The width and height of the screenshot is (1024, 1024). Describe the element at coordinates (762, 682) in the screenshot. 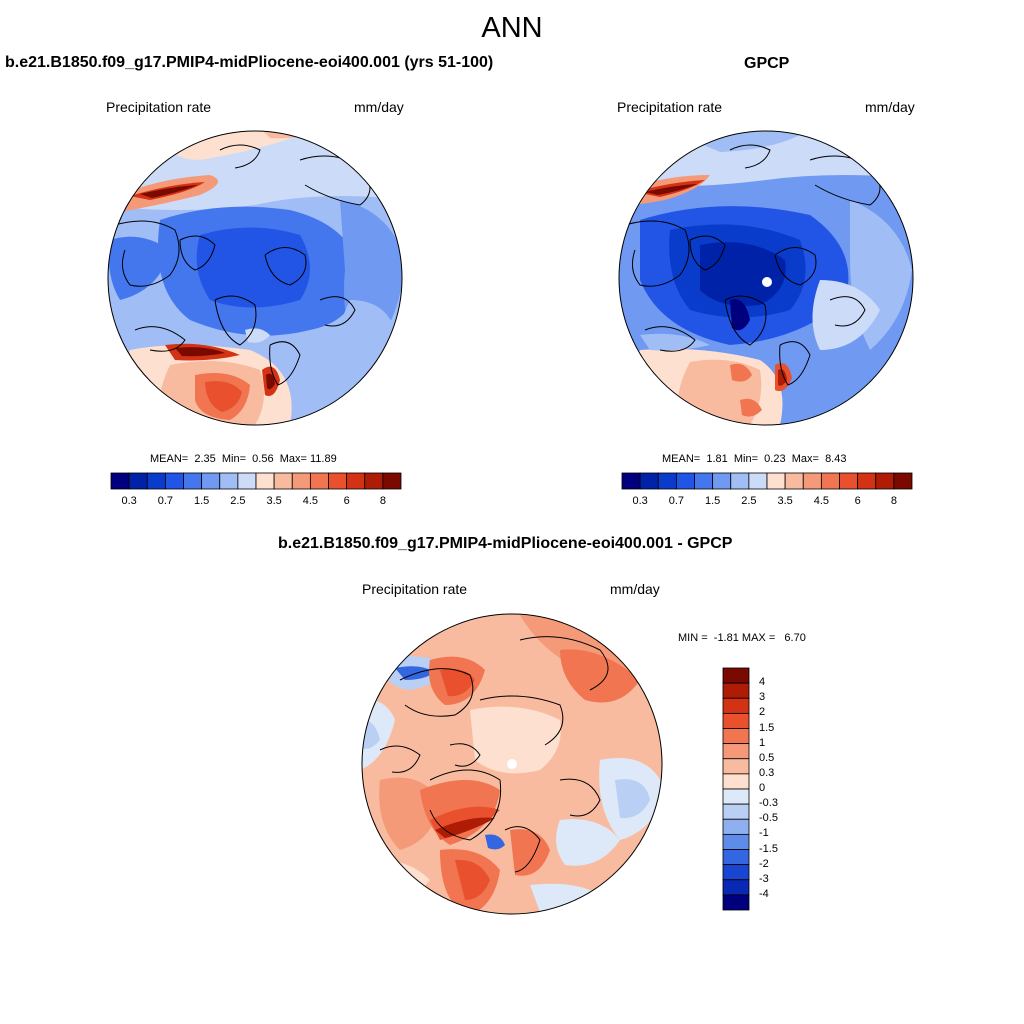

I see `colorbar-tick-label: 4` at that location.